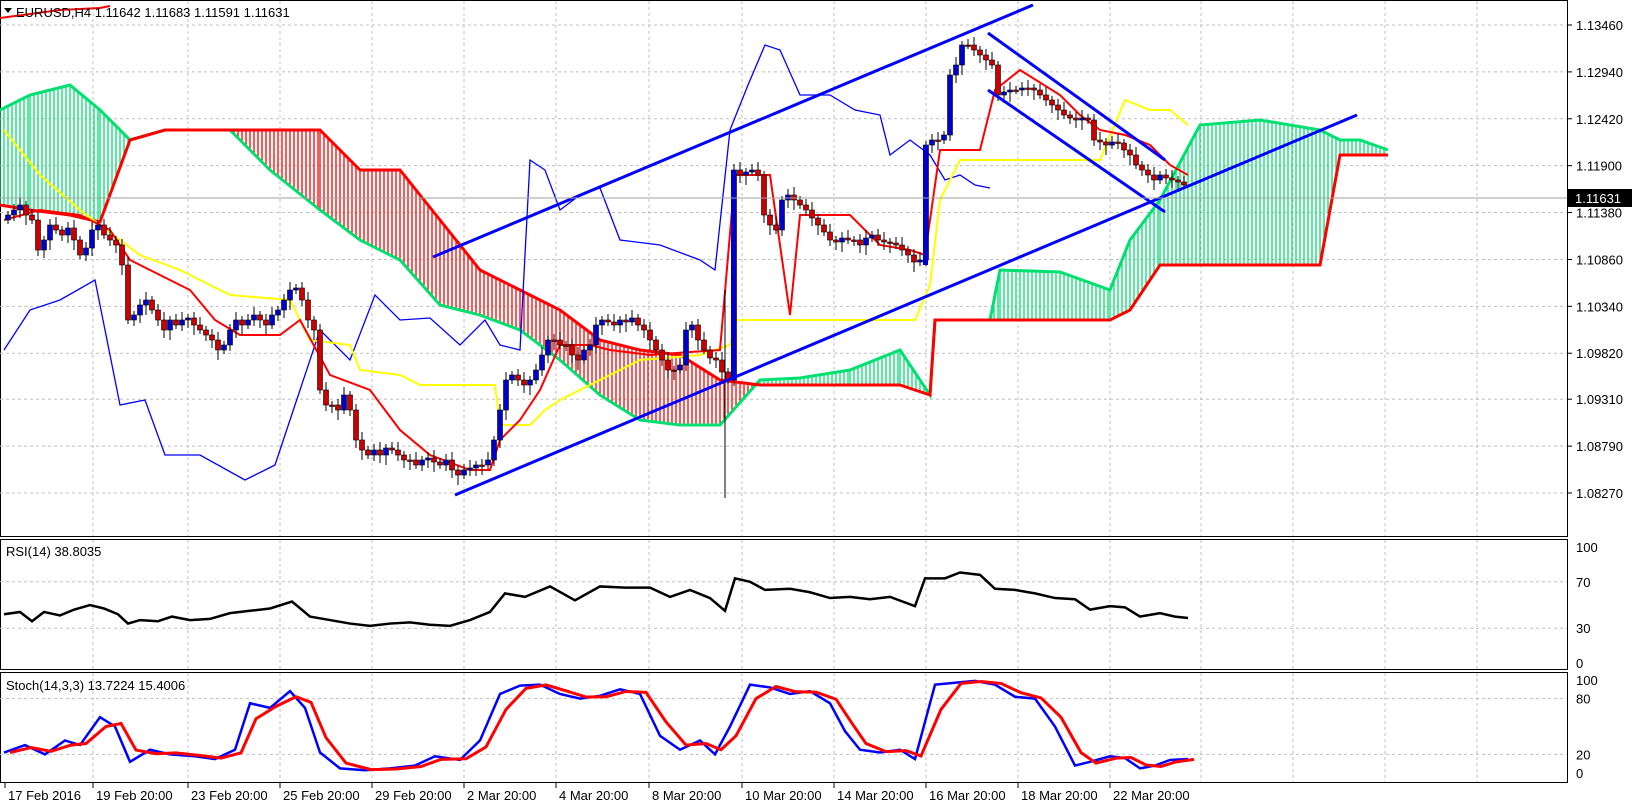  Describe the element at coordinates (1583, 582) in the screenshot. I see `rsi-level-label: 70` at that location.